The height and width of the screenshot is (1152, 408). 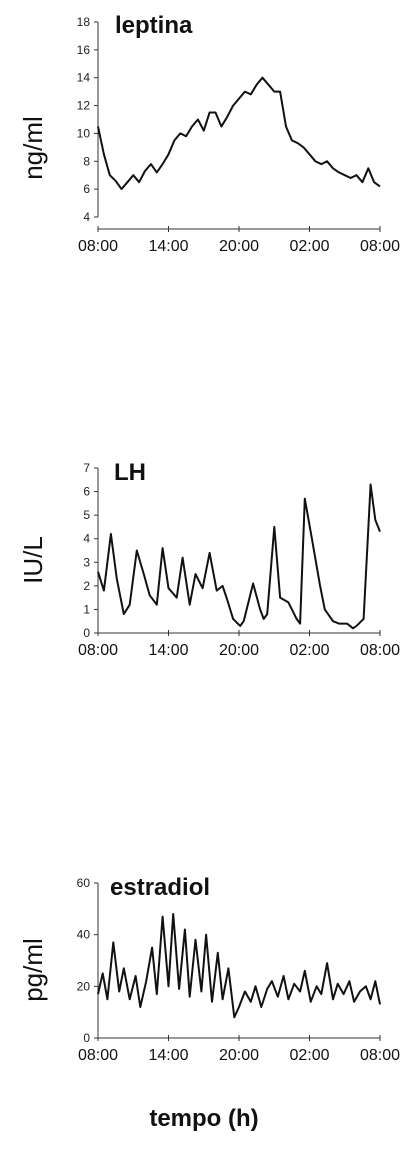 What do you see at coordinates (86, 609) in the screenshot?
I see `lh-ytick-label: 1` at bounding box center [86, 609].